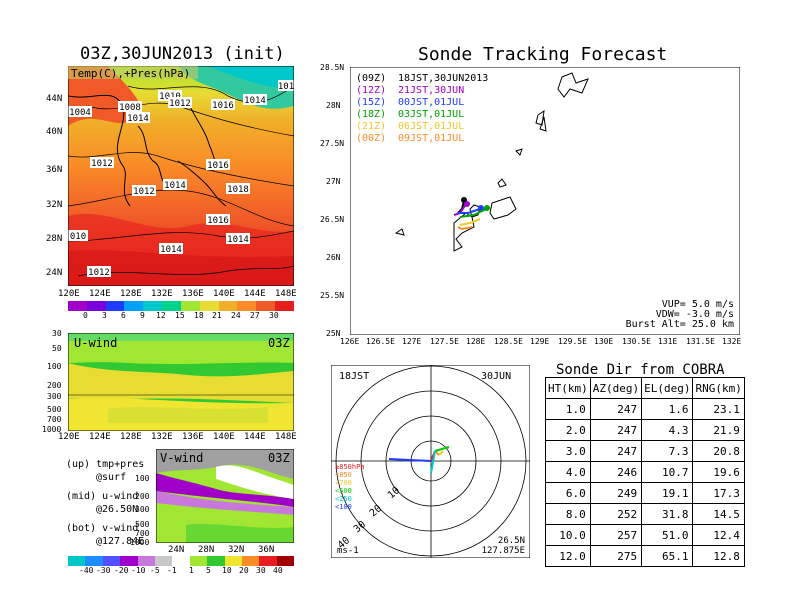 The height and width of the screenshot is (612, 792). What do you see at coordinates (718, 493) in the screenshot?
I see `table-cell: 17.3` at bounding box center [718, 493].